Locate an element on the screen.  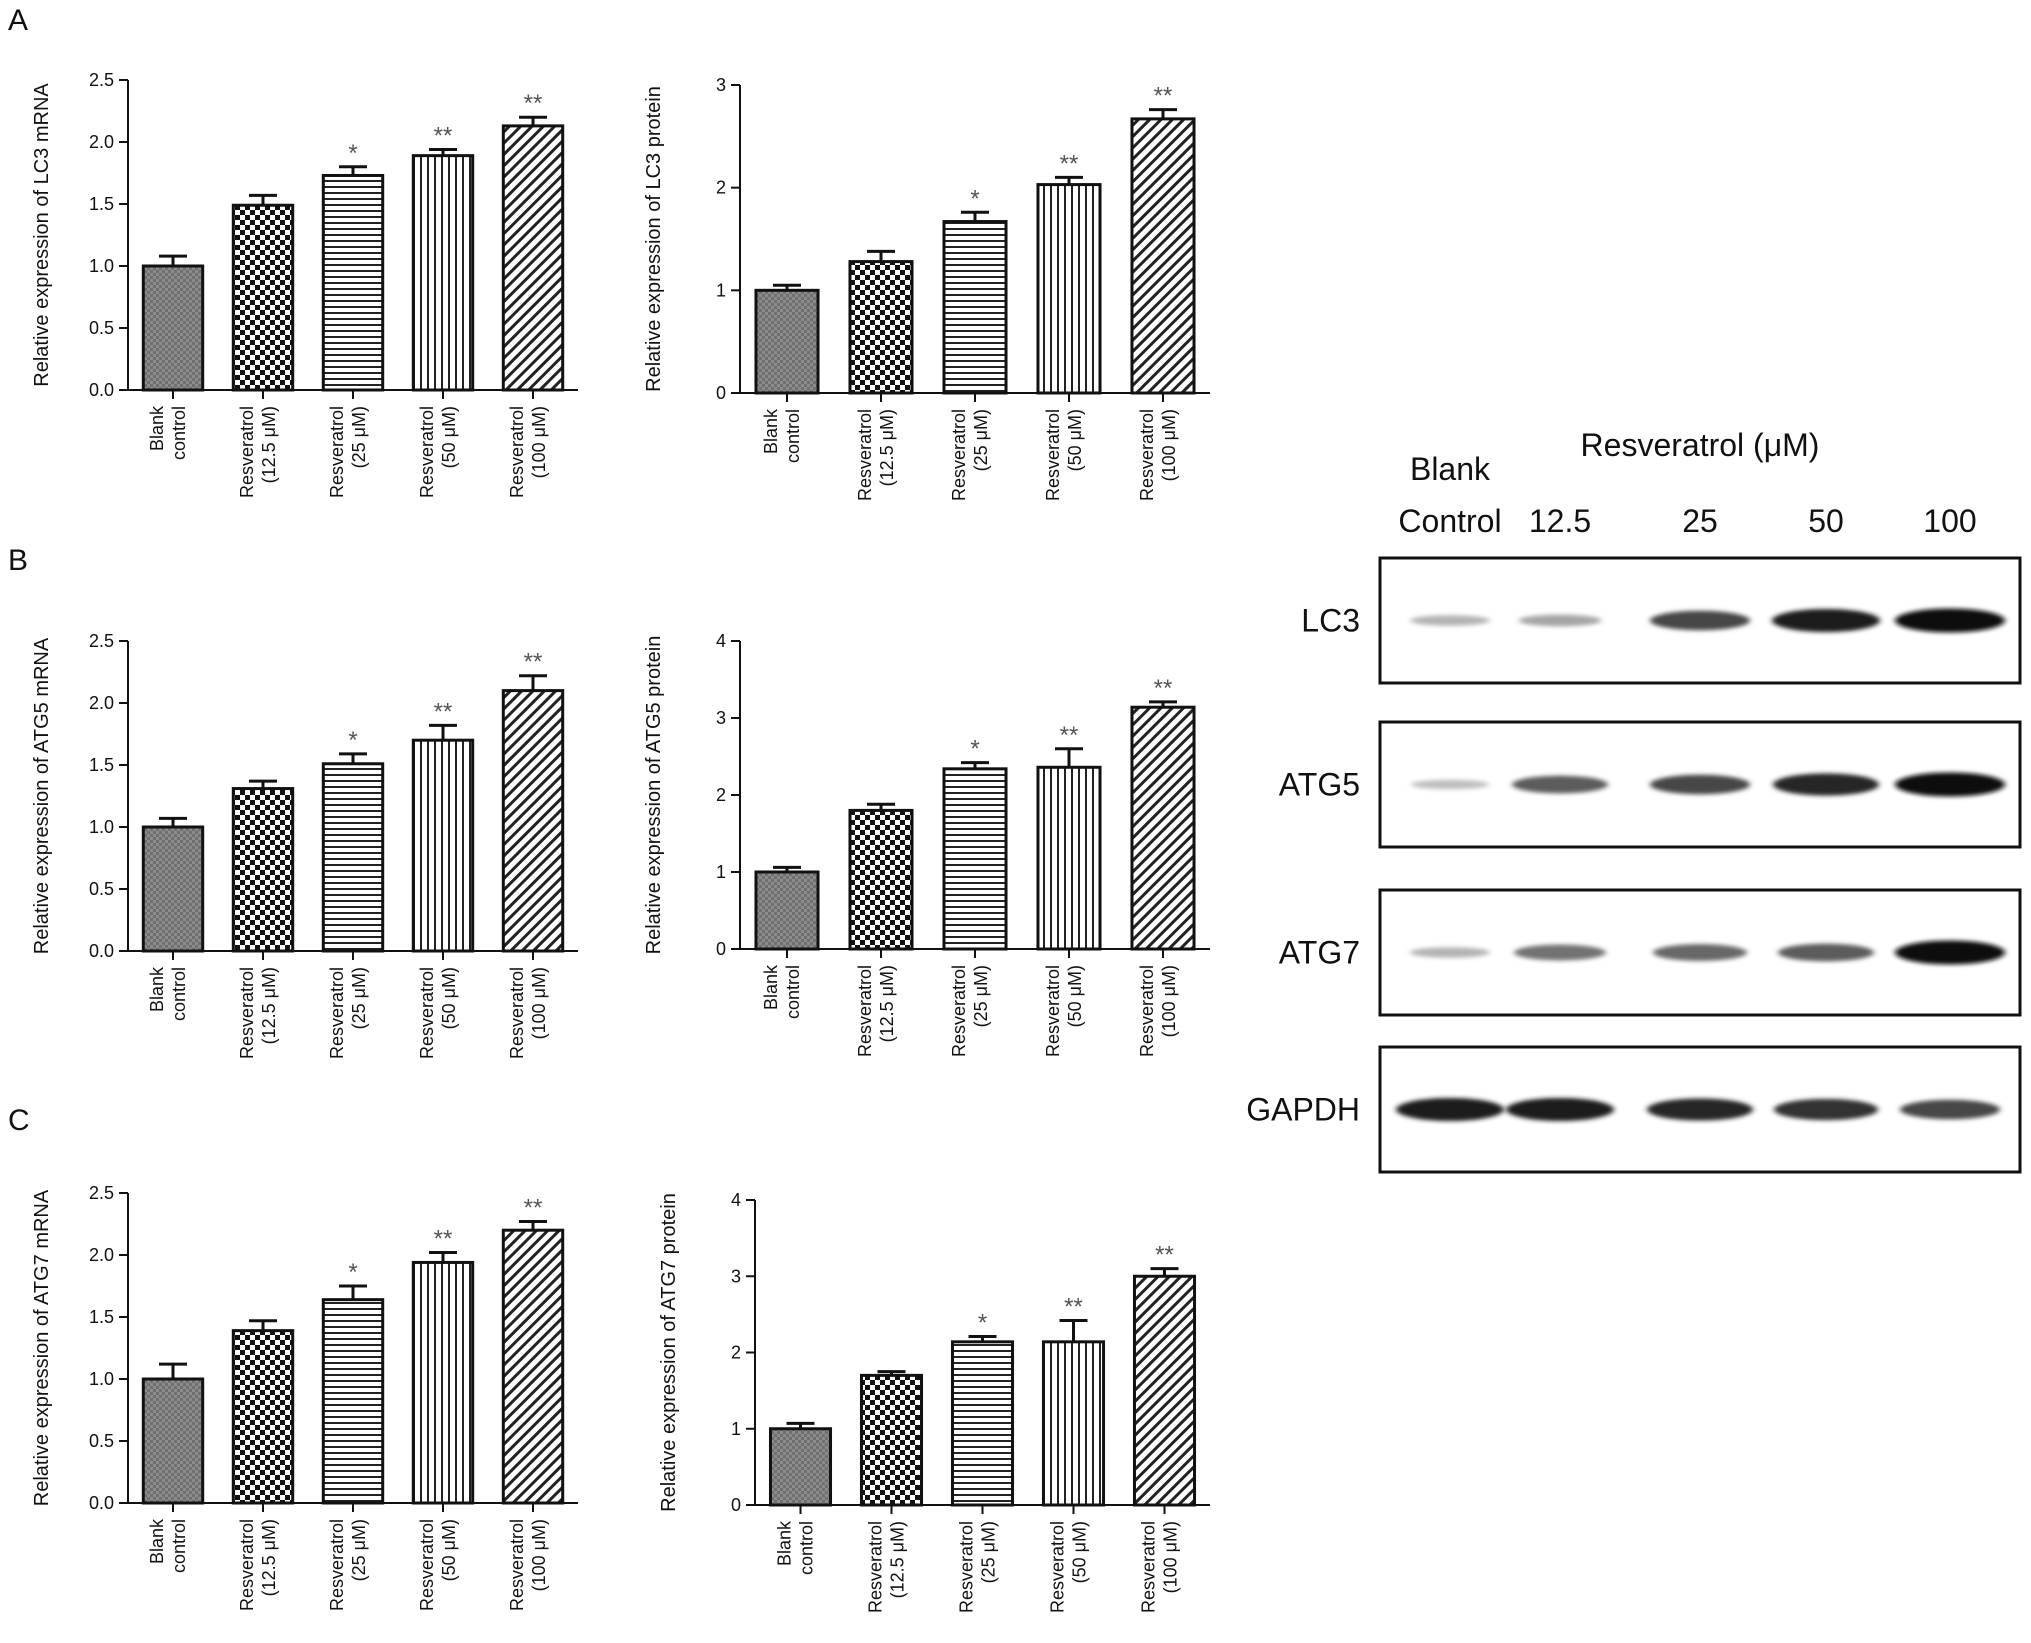
y-axis-label: Relative expression of ATG5 mRNA is located at coordinates (42, 795).